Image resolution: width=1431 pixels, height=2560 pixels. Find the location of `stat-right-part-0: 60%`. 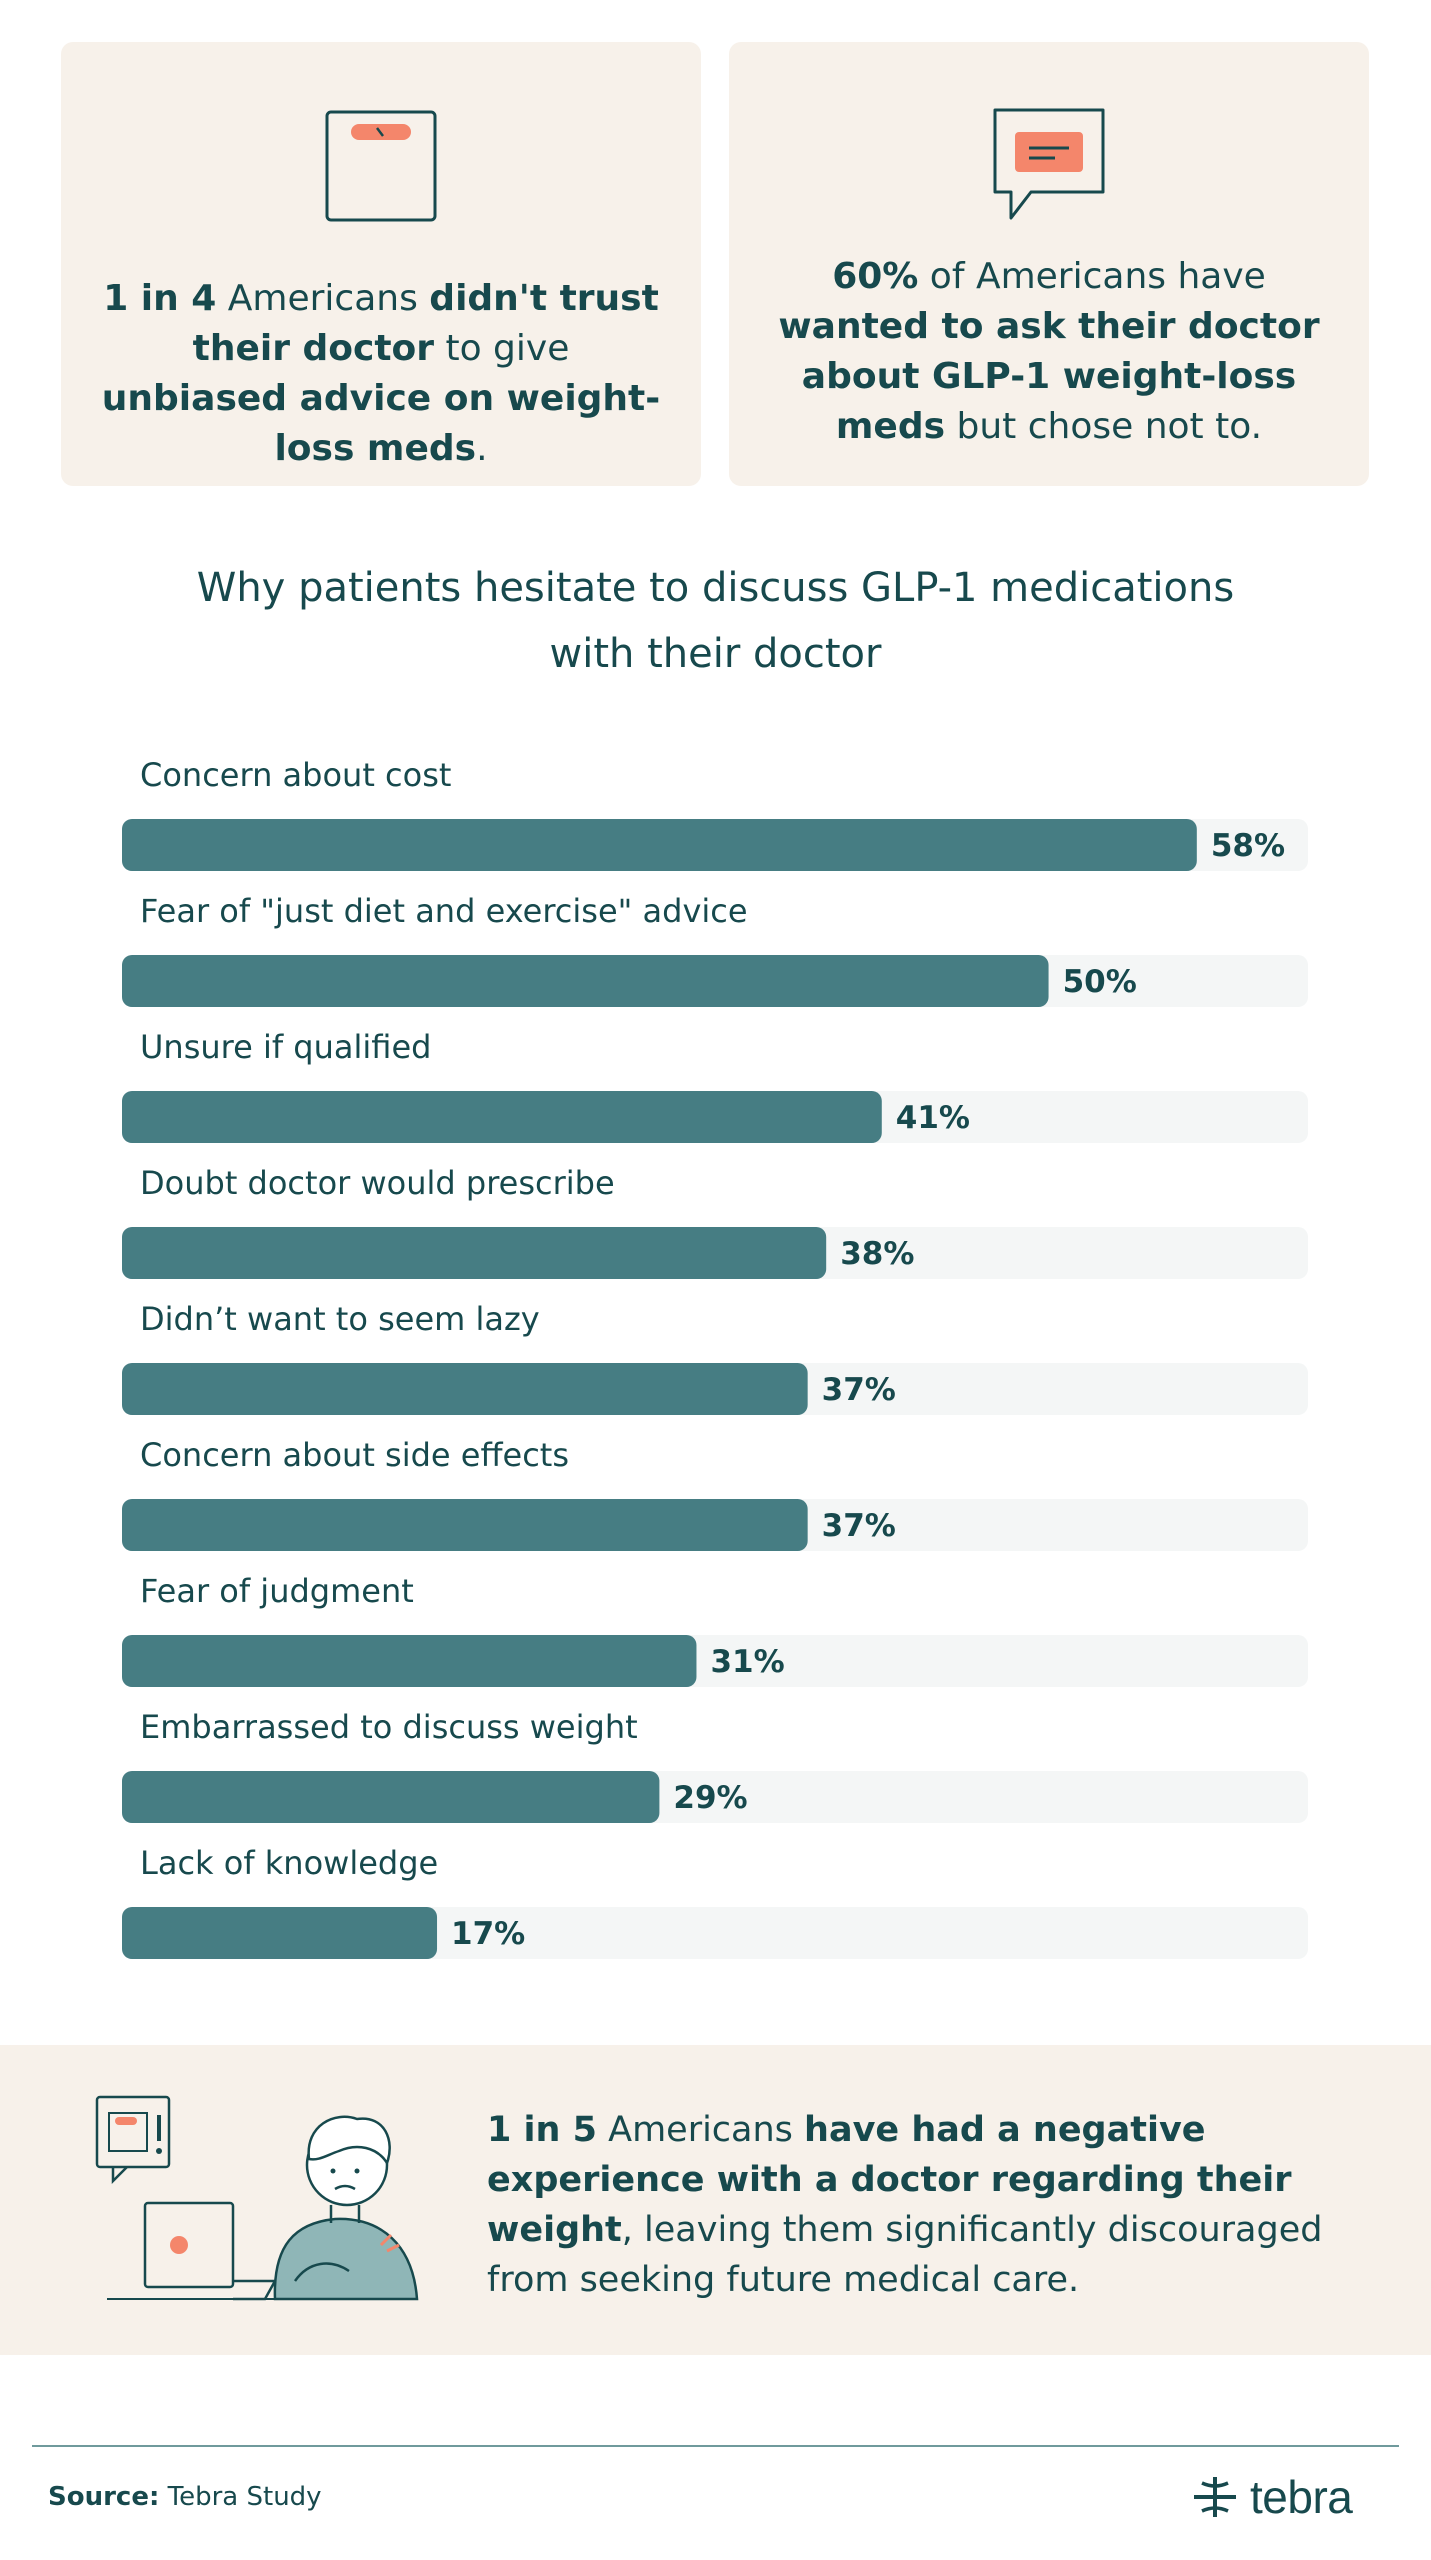

stat-right-part-0: 60% is located at coordinates (875, 276).